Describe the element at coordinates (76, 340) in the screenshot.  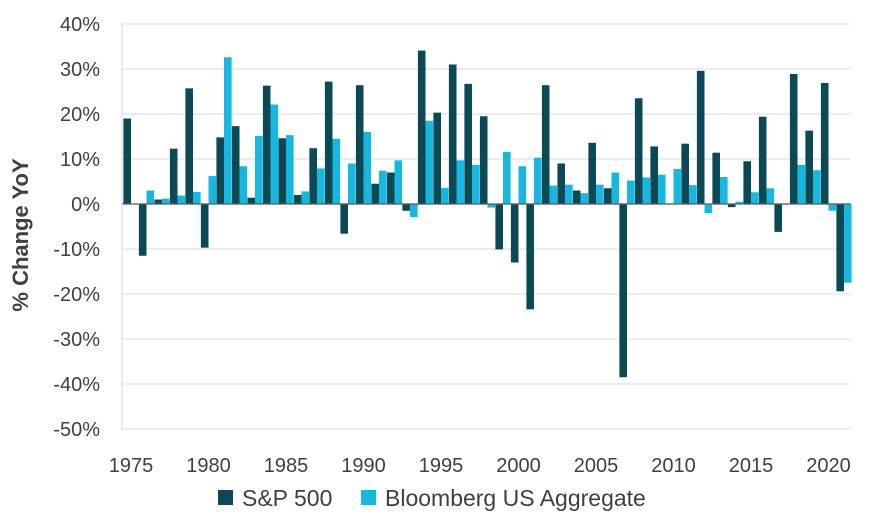
I see `y-tick-label: -30%` at that location.